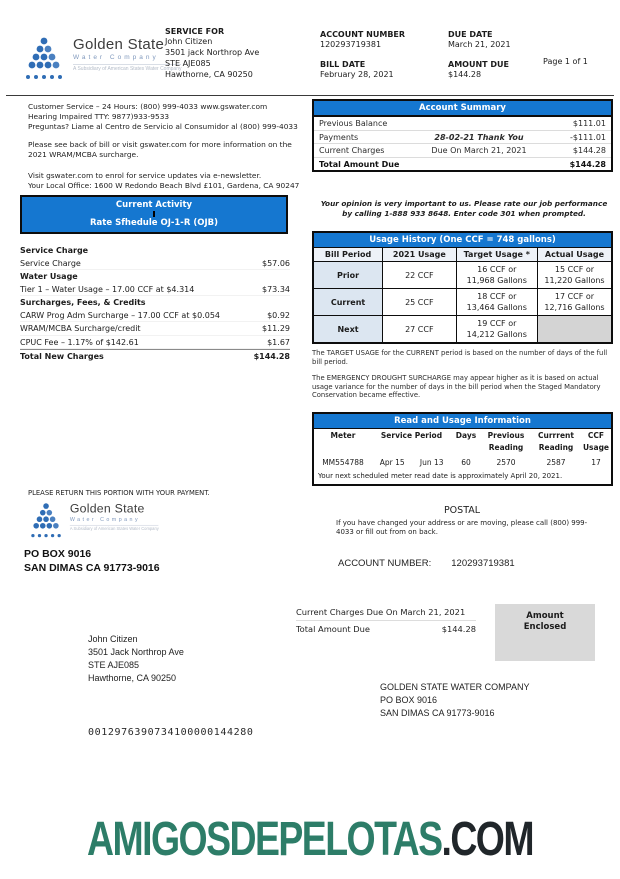  I want to click on page-indicator: Page 1 of 1, so click(565, 61).